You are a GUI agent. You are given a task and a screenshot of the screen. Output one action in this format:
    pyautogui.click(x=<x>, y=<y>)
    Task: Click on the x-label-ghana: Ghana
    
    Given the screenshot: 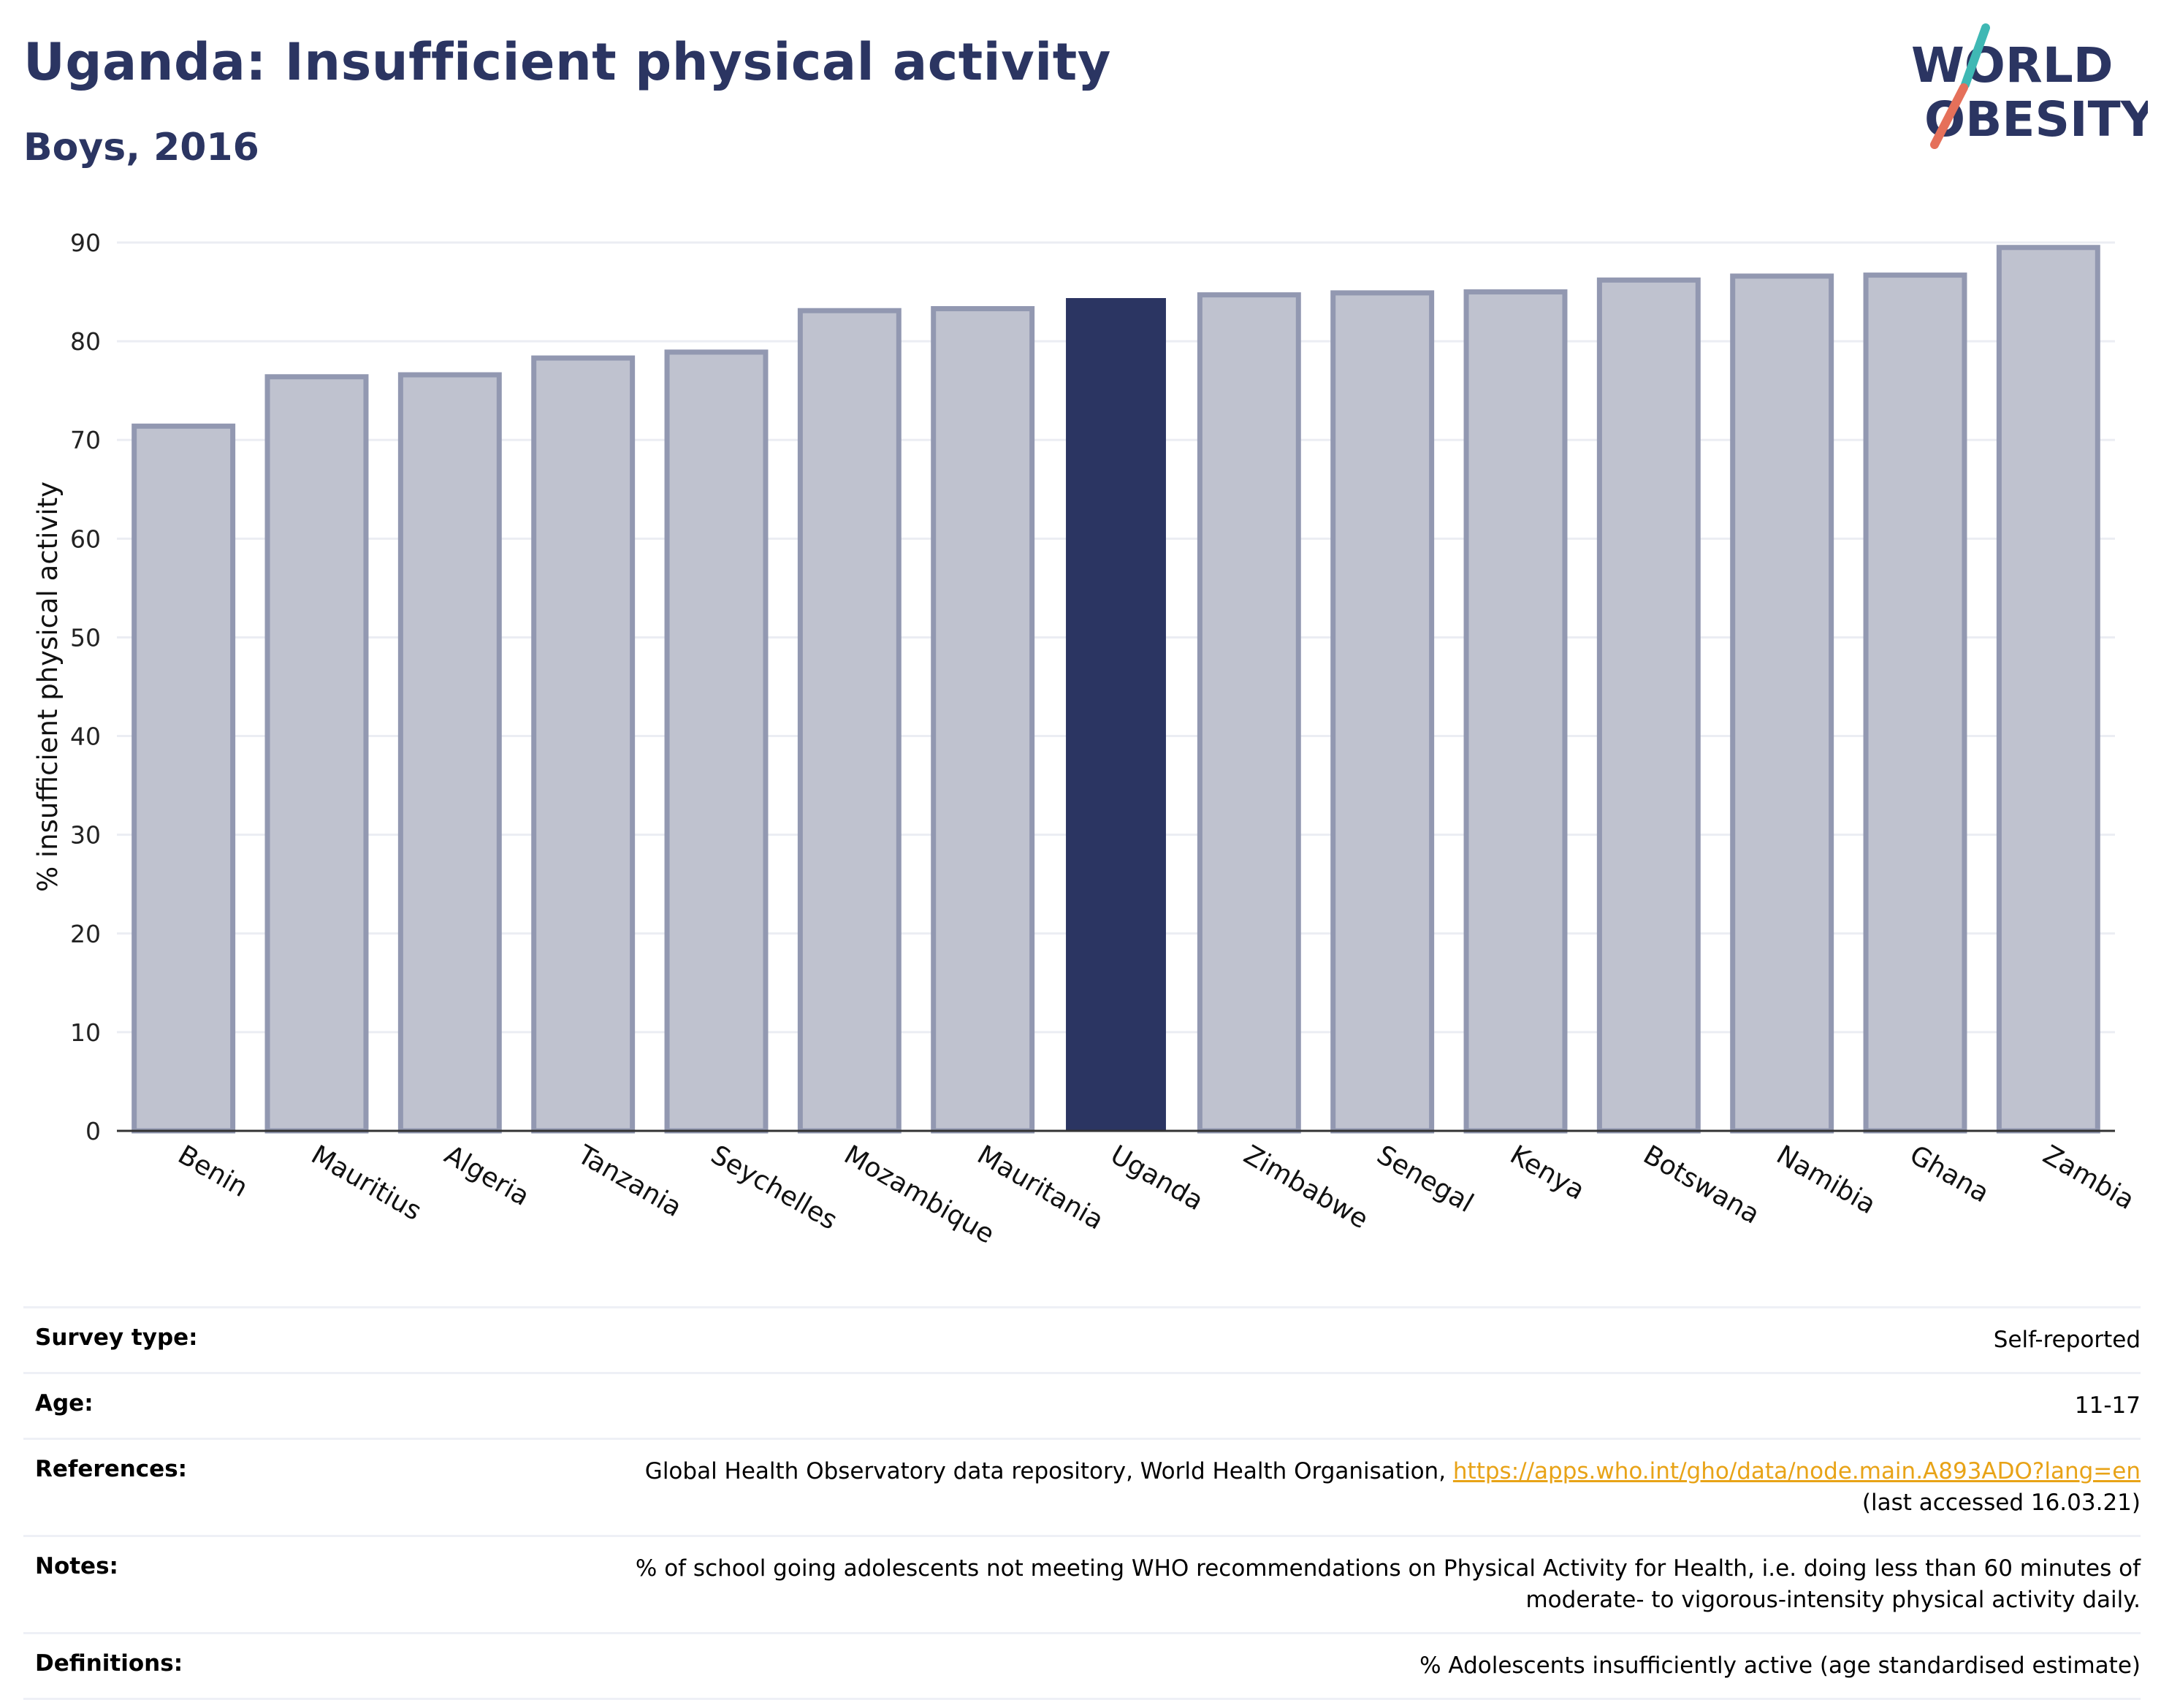 What is the action you would take?
    pyautogui.click(x=1950, y=1174)
    